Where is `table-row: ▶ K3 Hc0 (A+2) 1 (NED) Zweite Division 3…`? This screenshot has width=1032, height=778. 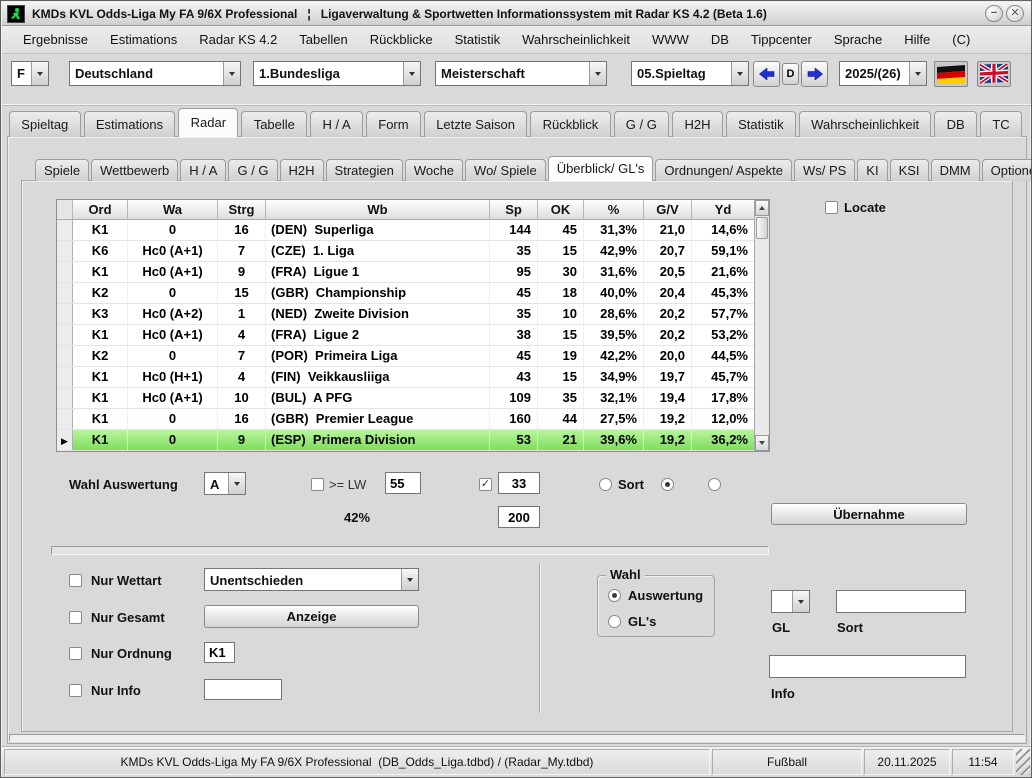 table-row: ▶ K3 Hc0 (A+2) 1 (NED) Zweite Division 3… is located at coordinates (405, 314).